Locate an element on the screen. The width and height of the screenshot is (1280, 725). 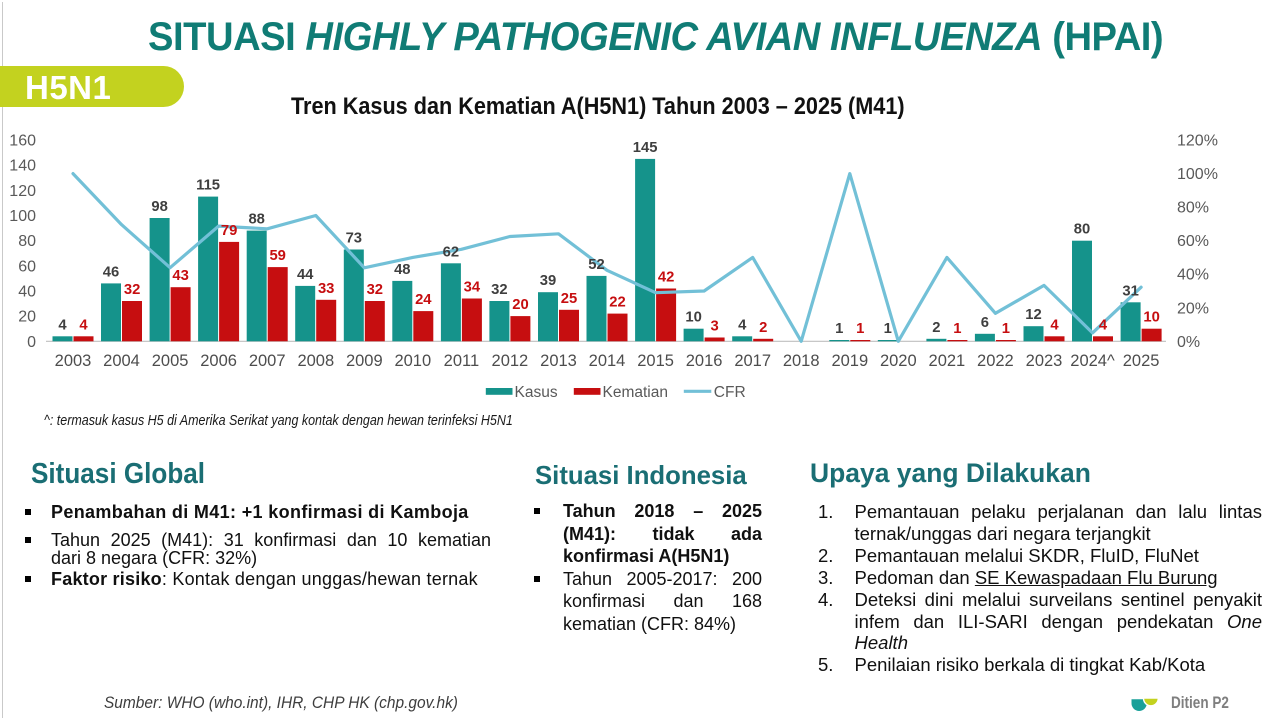
svg-text: 2015 is located at coordinates (655, 361).